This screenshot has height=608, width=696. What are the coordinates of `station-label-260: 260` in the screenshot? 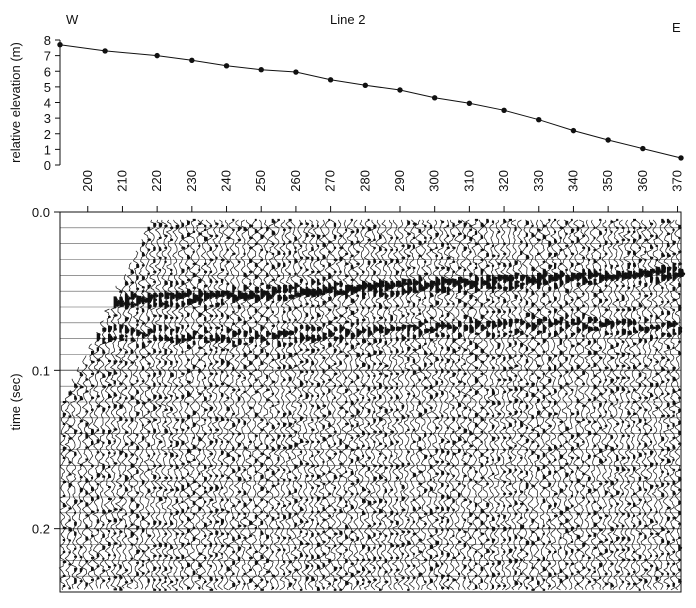 It's located at (295, 181).